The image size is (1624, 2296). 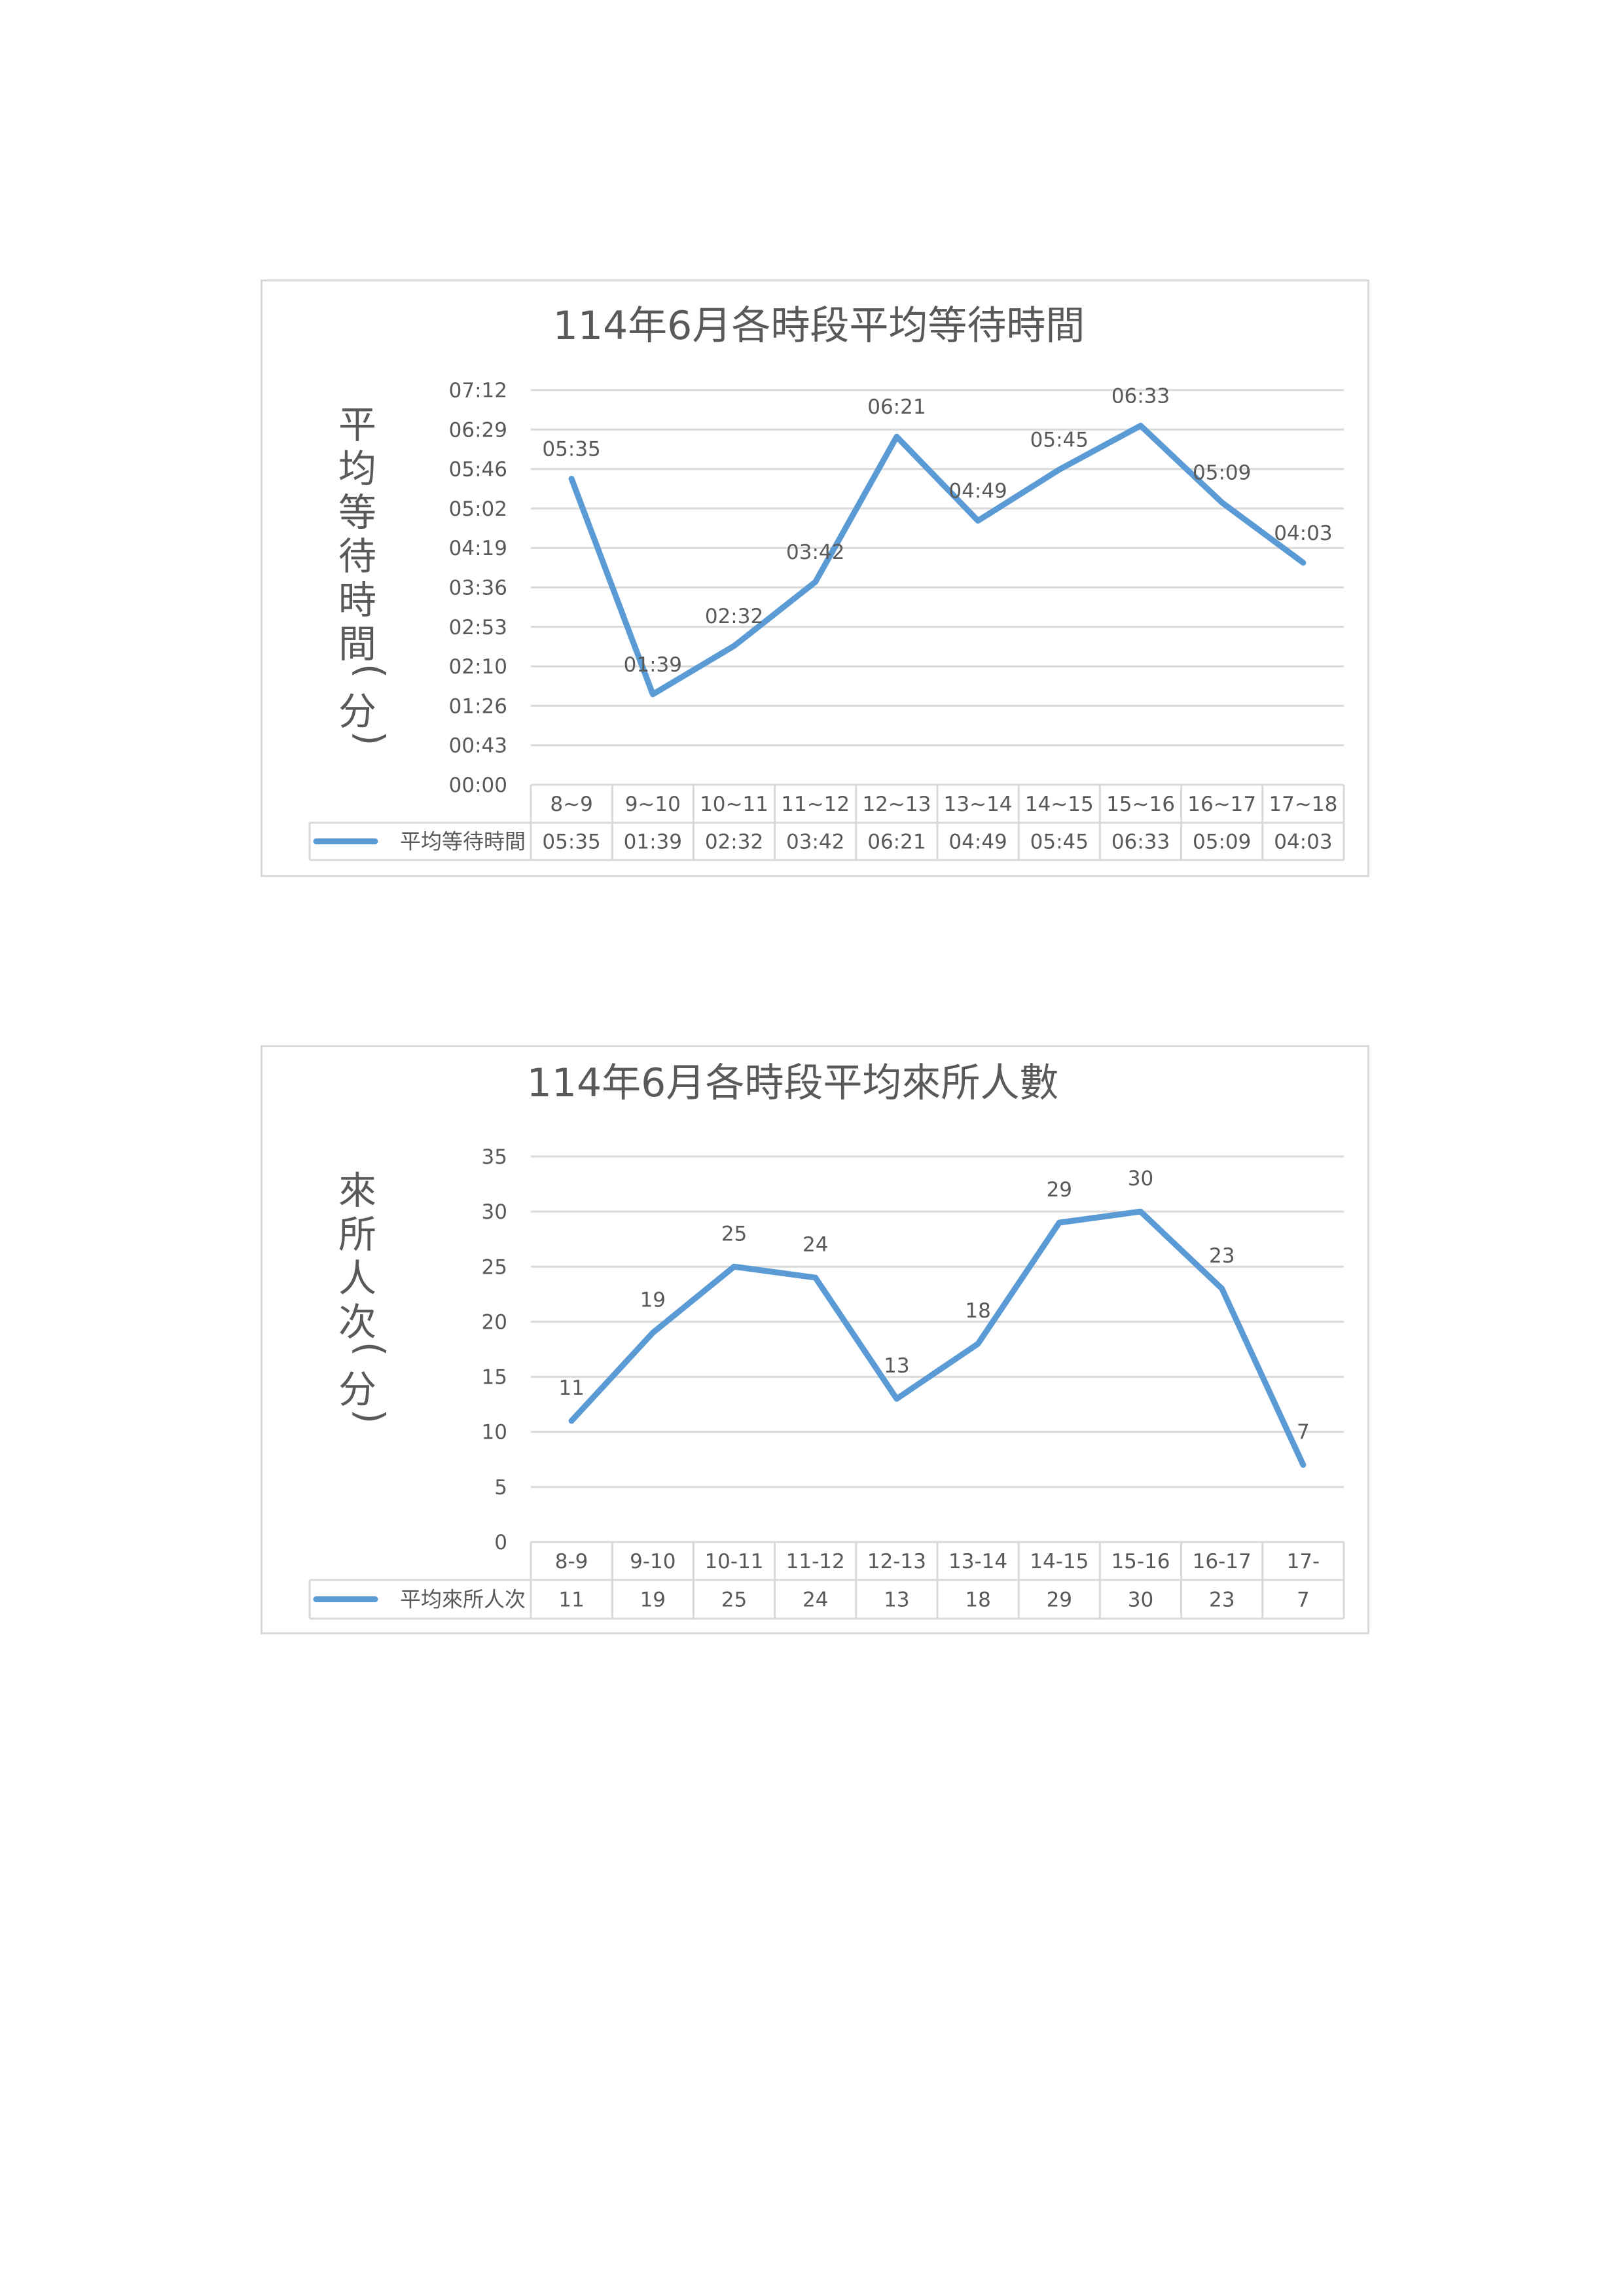 What do you see at coordinates (571, 1561) in the screenshot?
I see `chart2-x-tick-label: 8-9` at bounding box center [571, 1561].